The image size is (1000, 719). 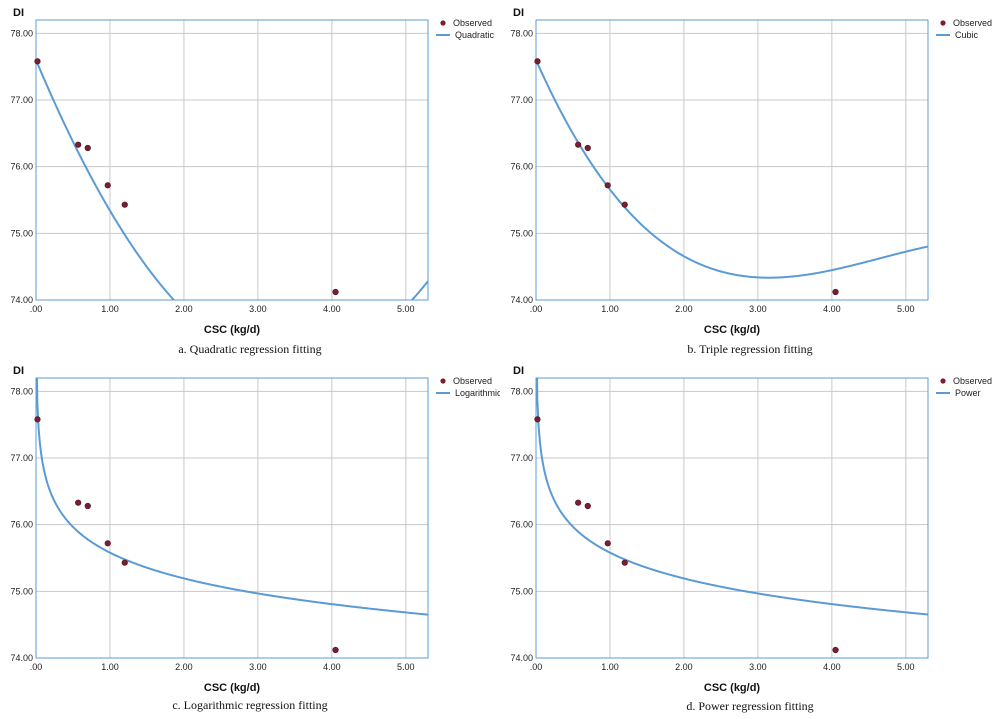 What do you see at coordinates (250, 349) in the screenshot?
I see `chart-caption: a. Quadratic regression fitting` at bounding box center [250, 349].